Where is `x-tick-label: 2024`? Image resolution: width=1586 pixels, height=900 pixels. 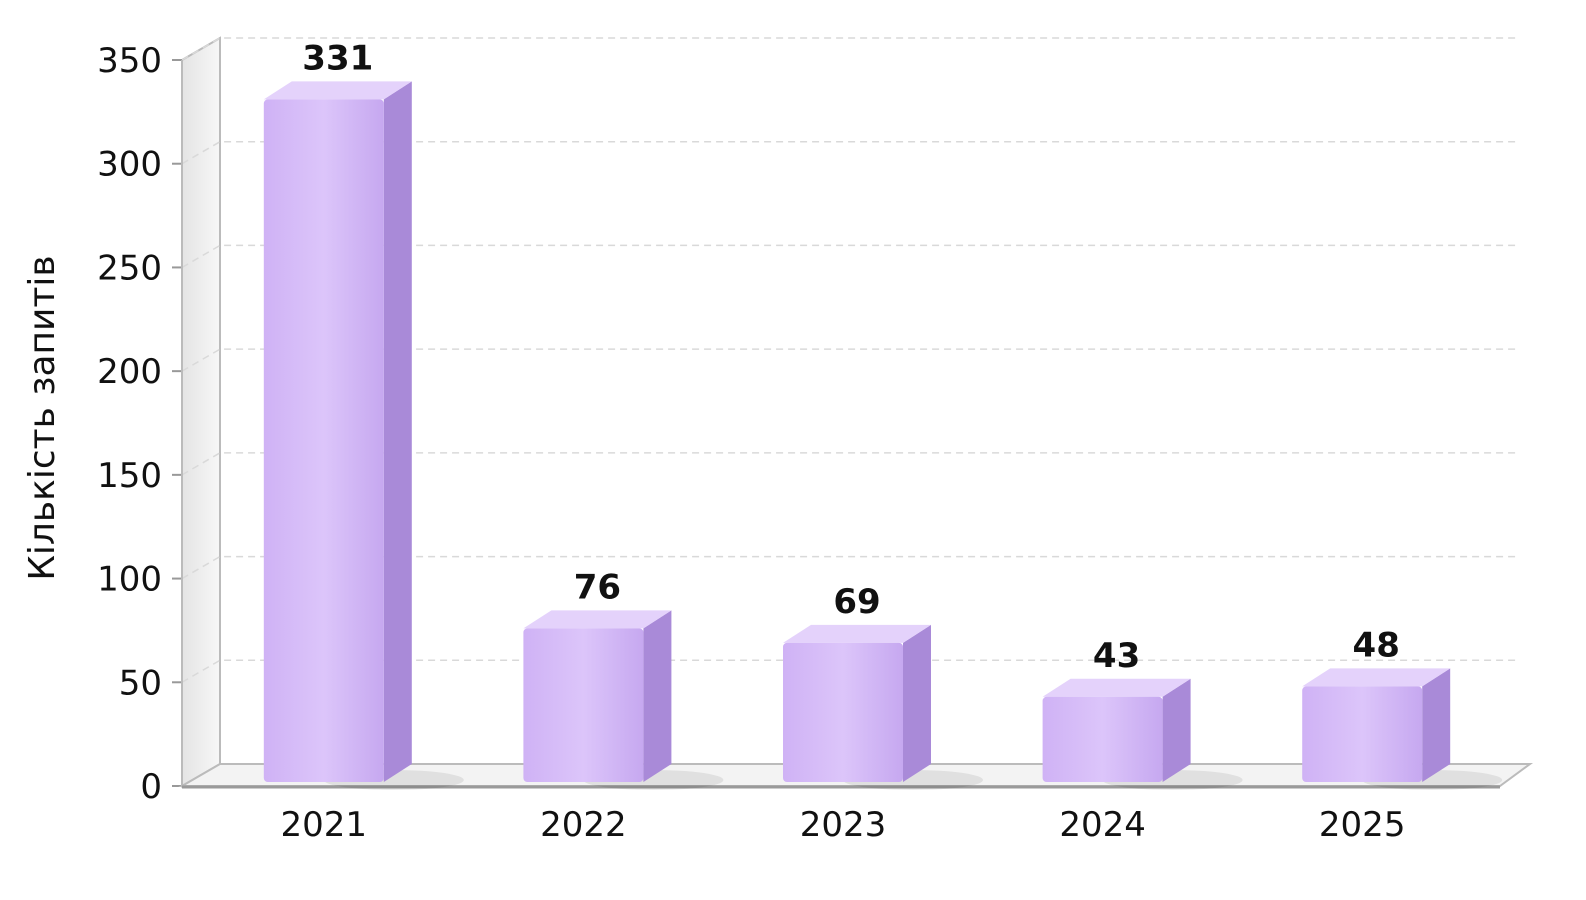
x-tick-label: 2024 is located at coordinates (1102, 825).